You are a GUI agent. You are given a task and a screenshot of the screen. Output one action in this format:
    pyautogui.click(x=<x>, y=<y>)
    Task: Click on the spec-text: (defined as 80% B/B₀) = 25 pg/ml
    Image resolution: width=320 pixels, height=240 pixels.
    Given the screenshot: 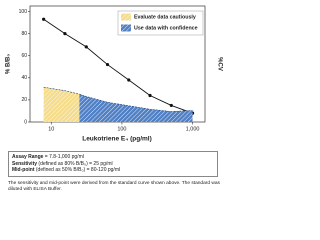 What is the action you would take?
    pyautogui.click(x=75, y=163)
    